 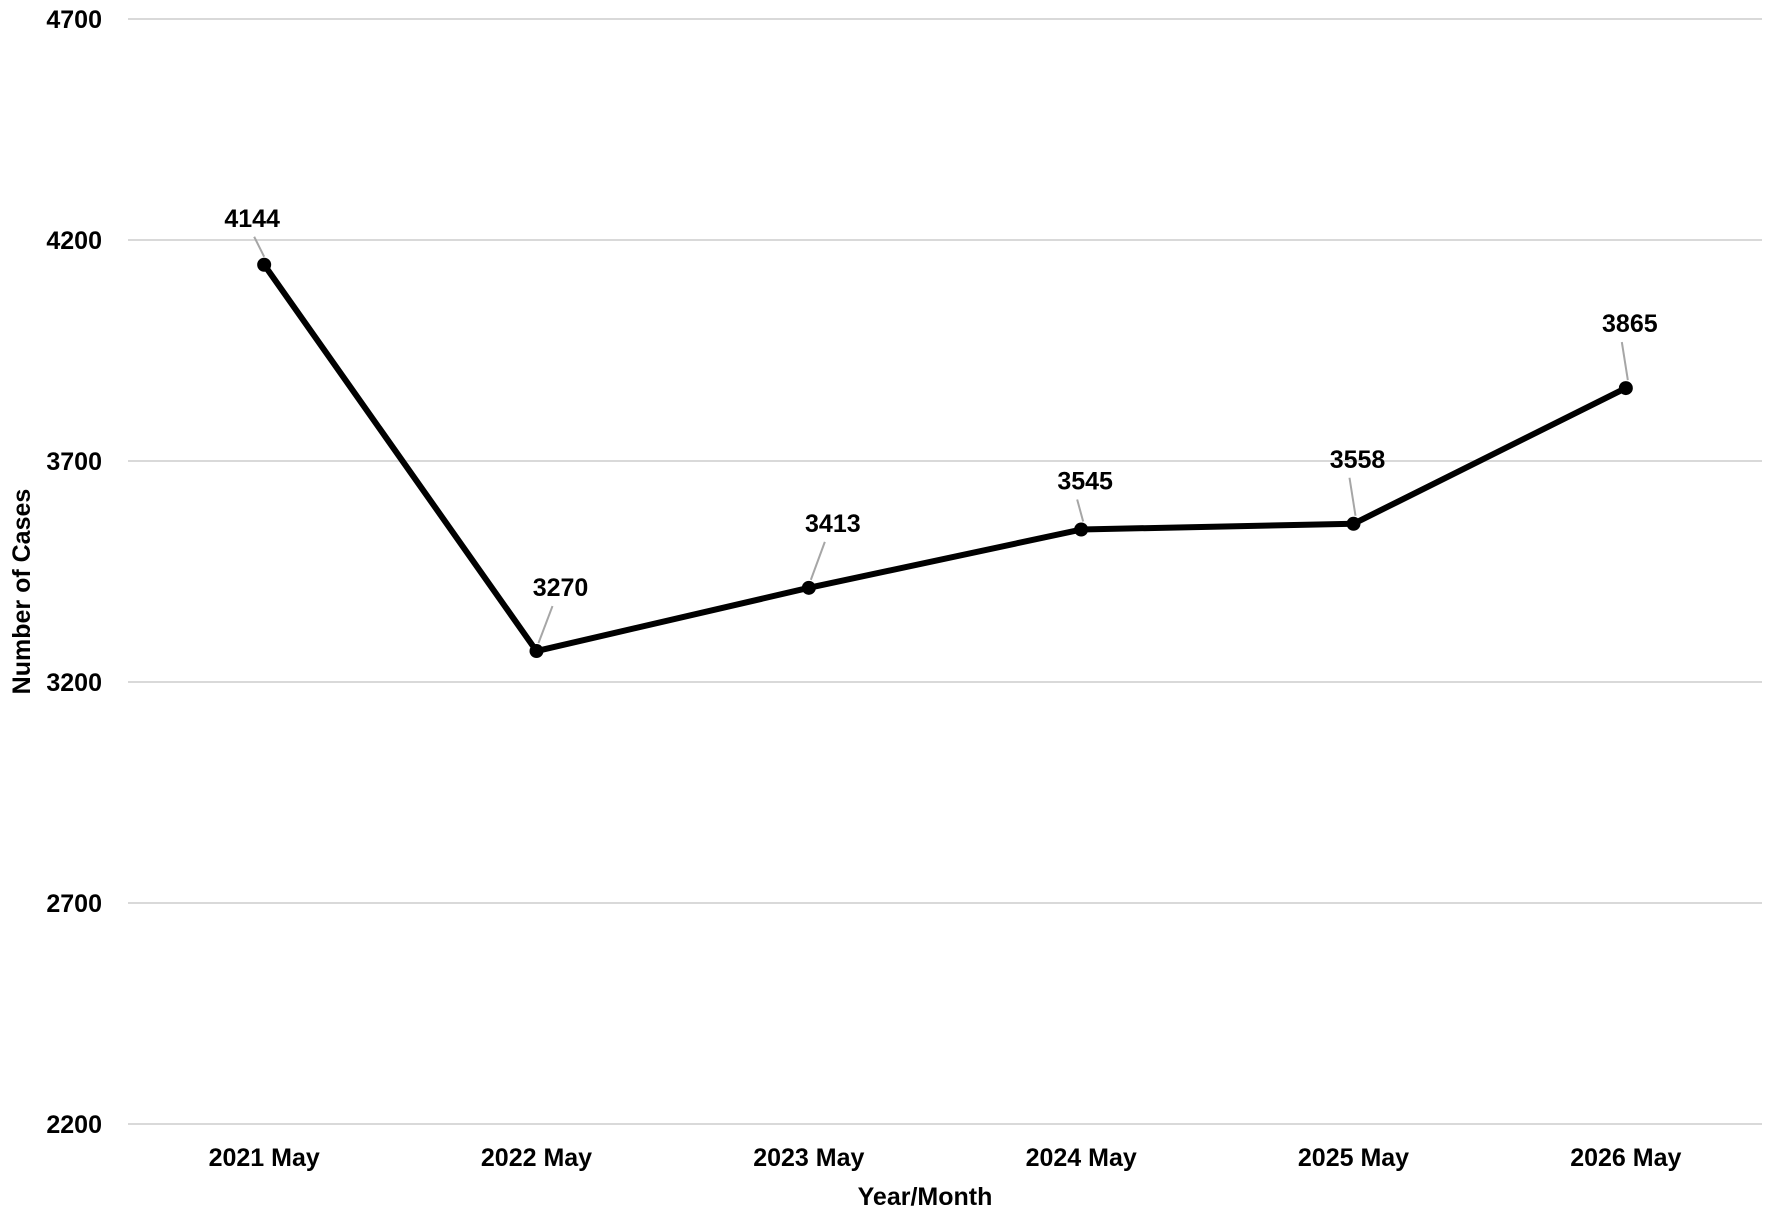 I want to click on data-label: 3558, so click(x=1358, y=460).